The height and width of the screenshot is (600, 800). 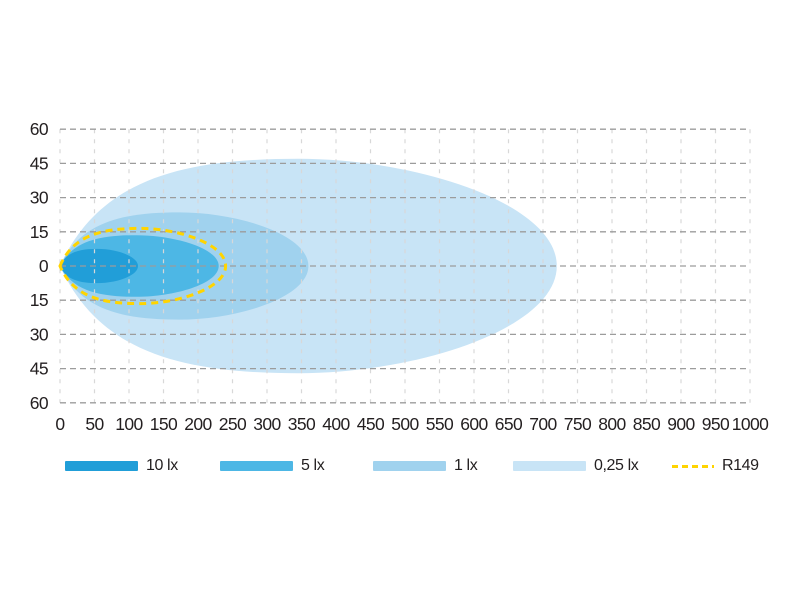 What do you see at coordinates (405, 424) in the screenshot?
I see `x-tick-label: 500` at bounding box center [405, 424].